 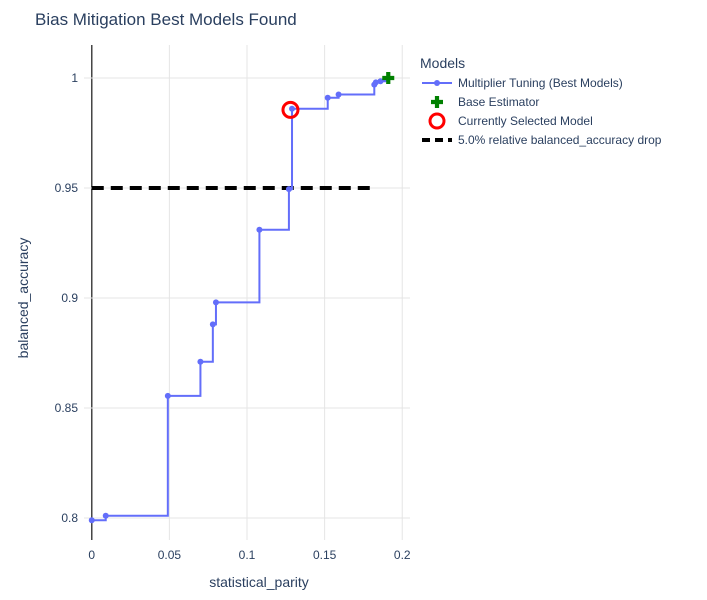 I want to click on legend-label: 5.0% relative balanced_accuracy drop, so click(x=560, y=140).